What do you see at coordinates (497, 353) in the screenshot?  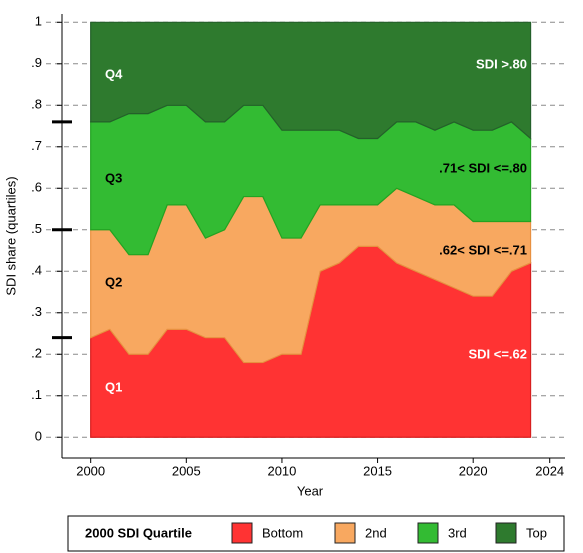 I see `annotation: SDI <=.62` at bounding box center [497, 353].